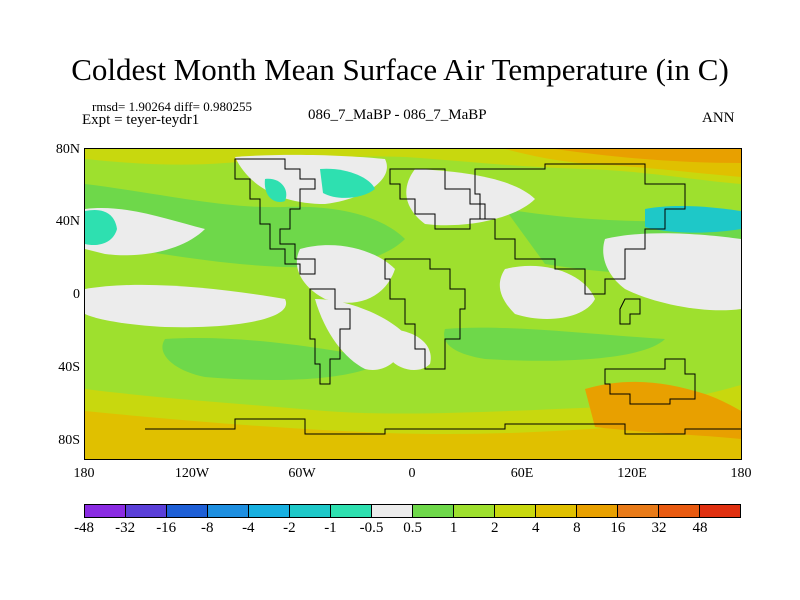  I want to click on colorbar-tick-label: 0.5, so click(412, 528).